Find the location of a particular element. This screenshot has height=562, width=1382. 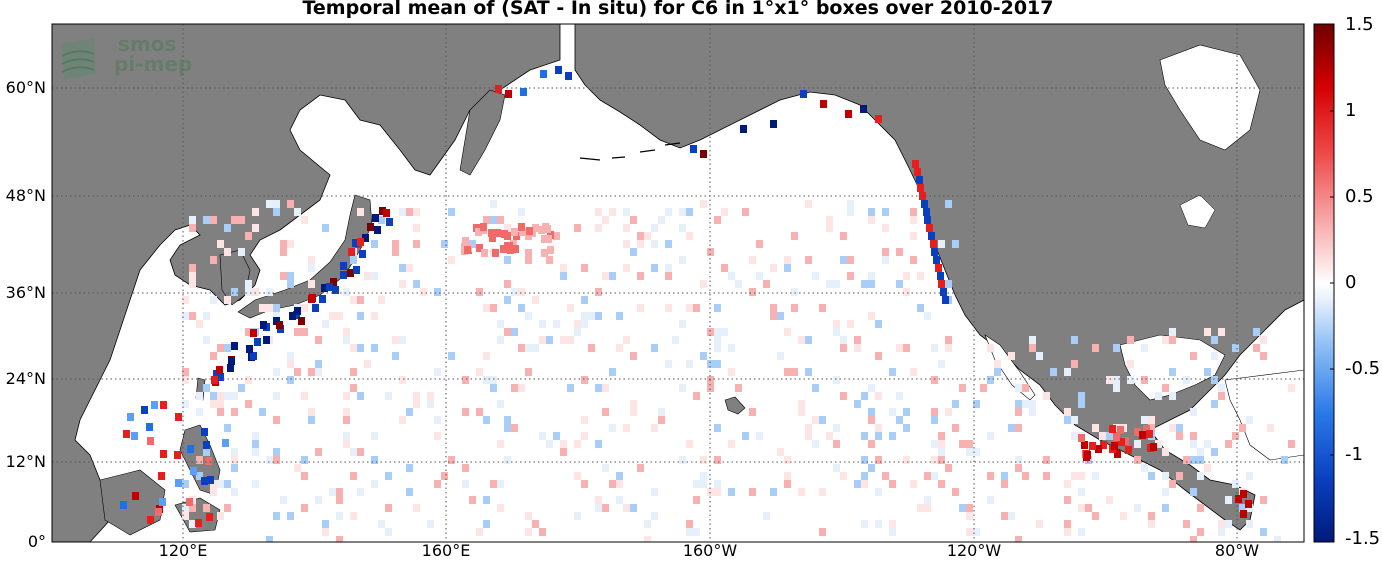

colorbar-label-1.5: 1.5 is located at coordinates (1359, 24).